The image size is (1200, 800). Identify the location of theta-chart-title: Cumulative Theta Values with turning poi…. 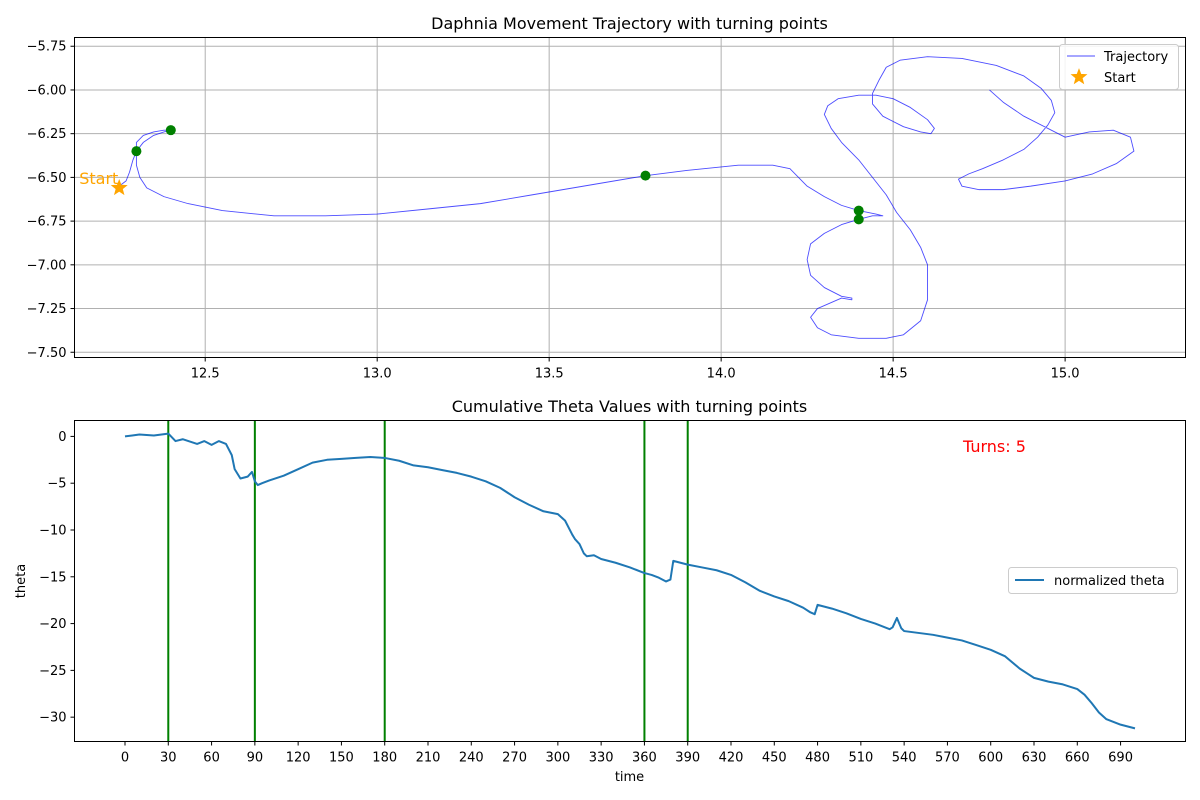
(630, 406).